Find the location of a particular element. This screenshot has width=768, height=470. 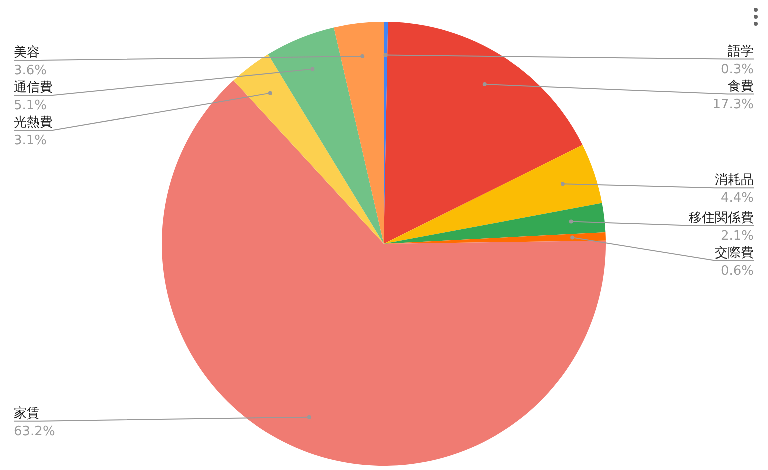

slice-label: 語学 is located at coordinates (741, 52).